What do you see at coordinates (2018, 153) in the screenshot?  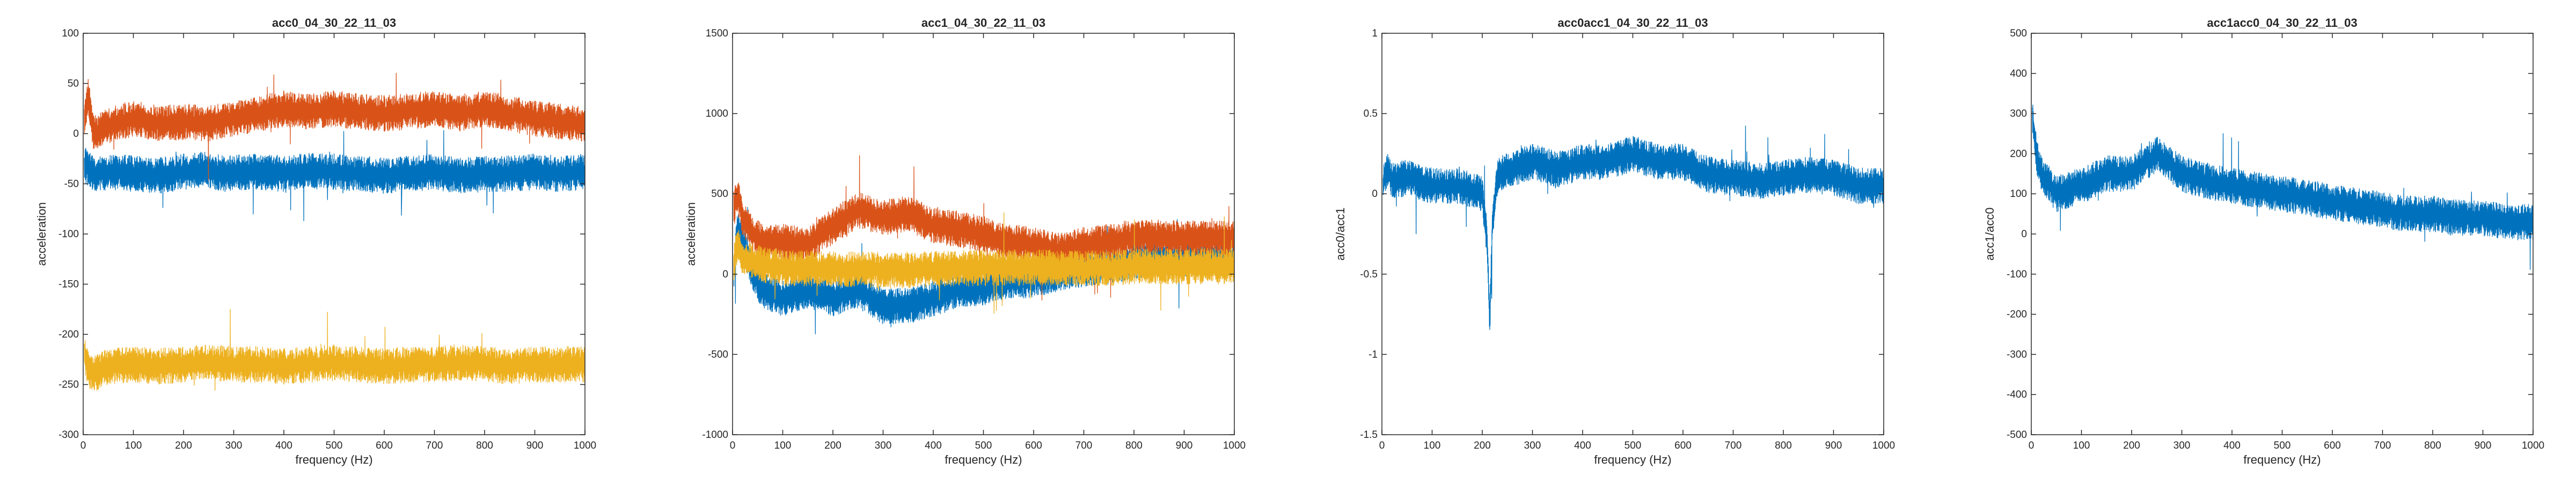 I see `y-tick-label: 200` at bounding box center [2018, 153].